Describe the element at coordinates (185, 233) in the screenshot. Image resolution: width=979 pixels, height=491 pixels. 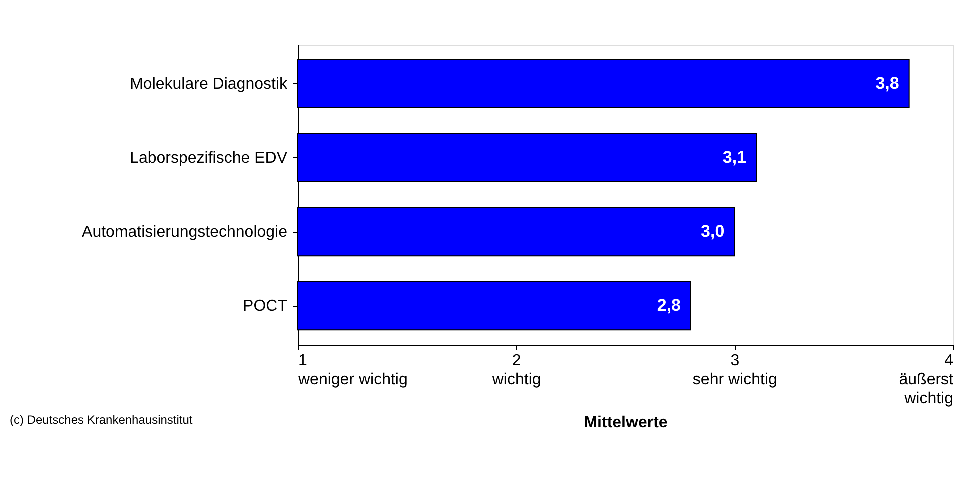
I see `y-tick-label: Automatisierungstechnologie` at that location.